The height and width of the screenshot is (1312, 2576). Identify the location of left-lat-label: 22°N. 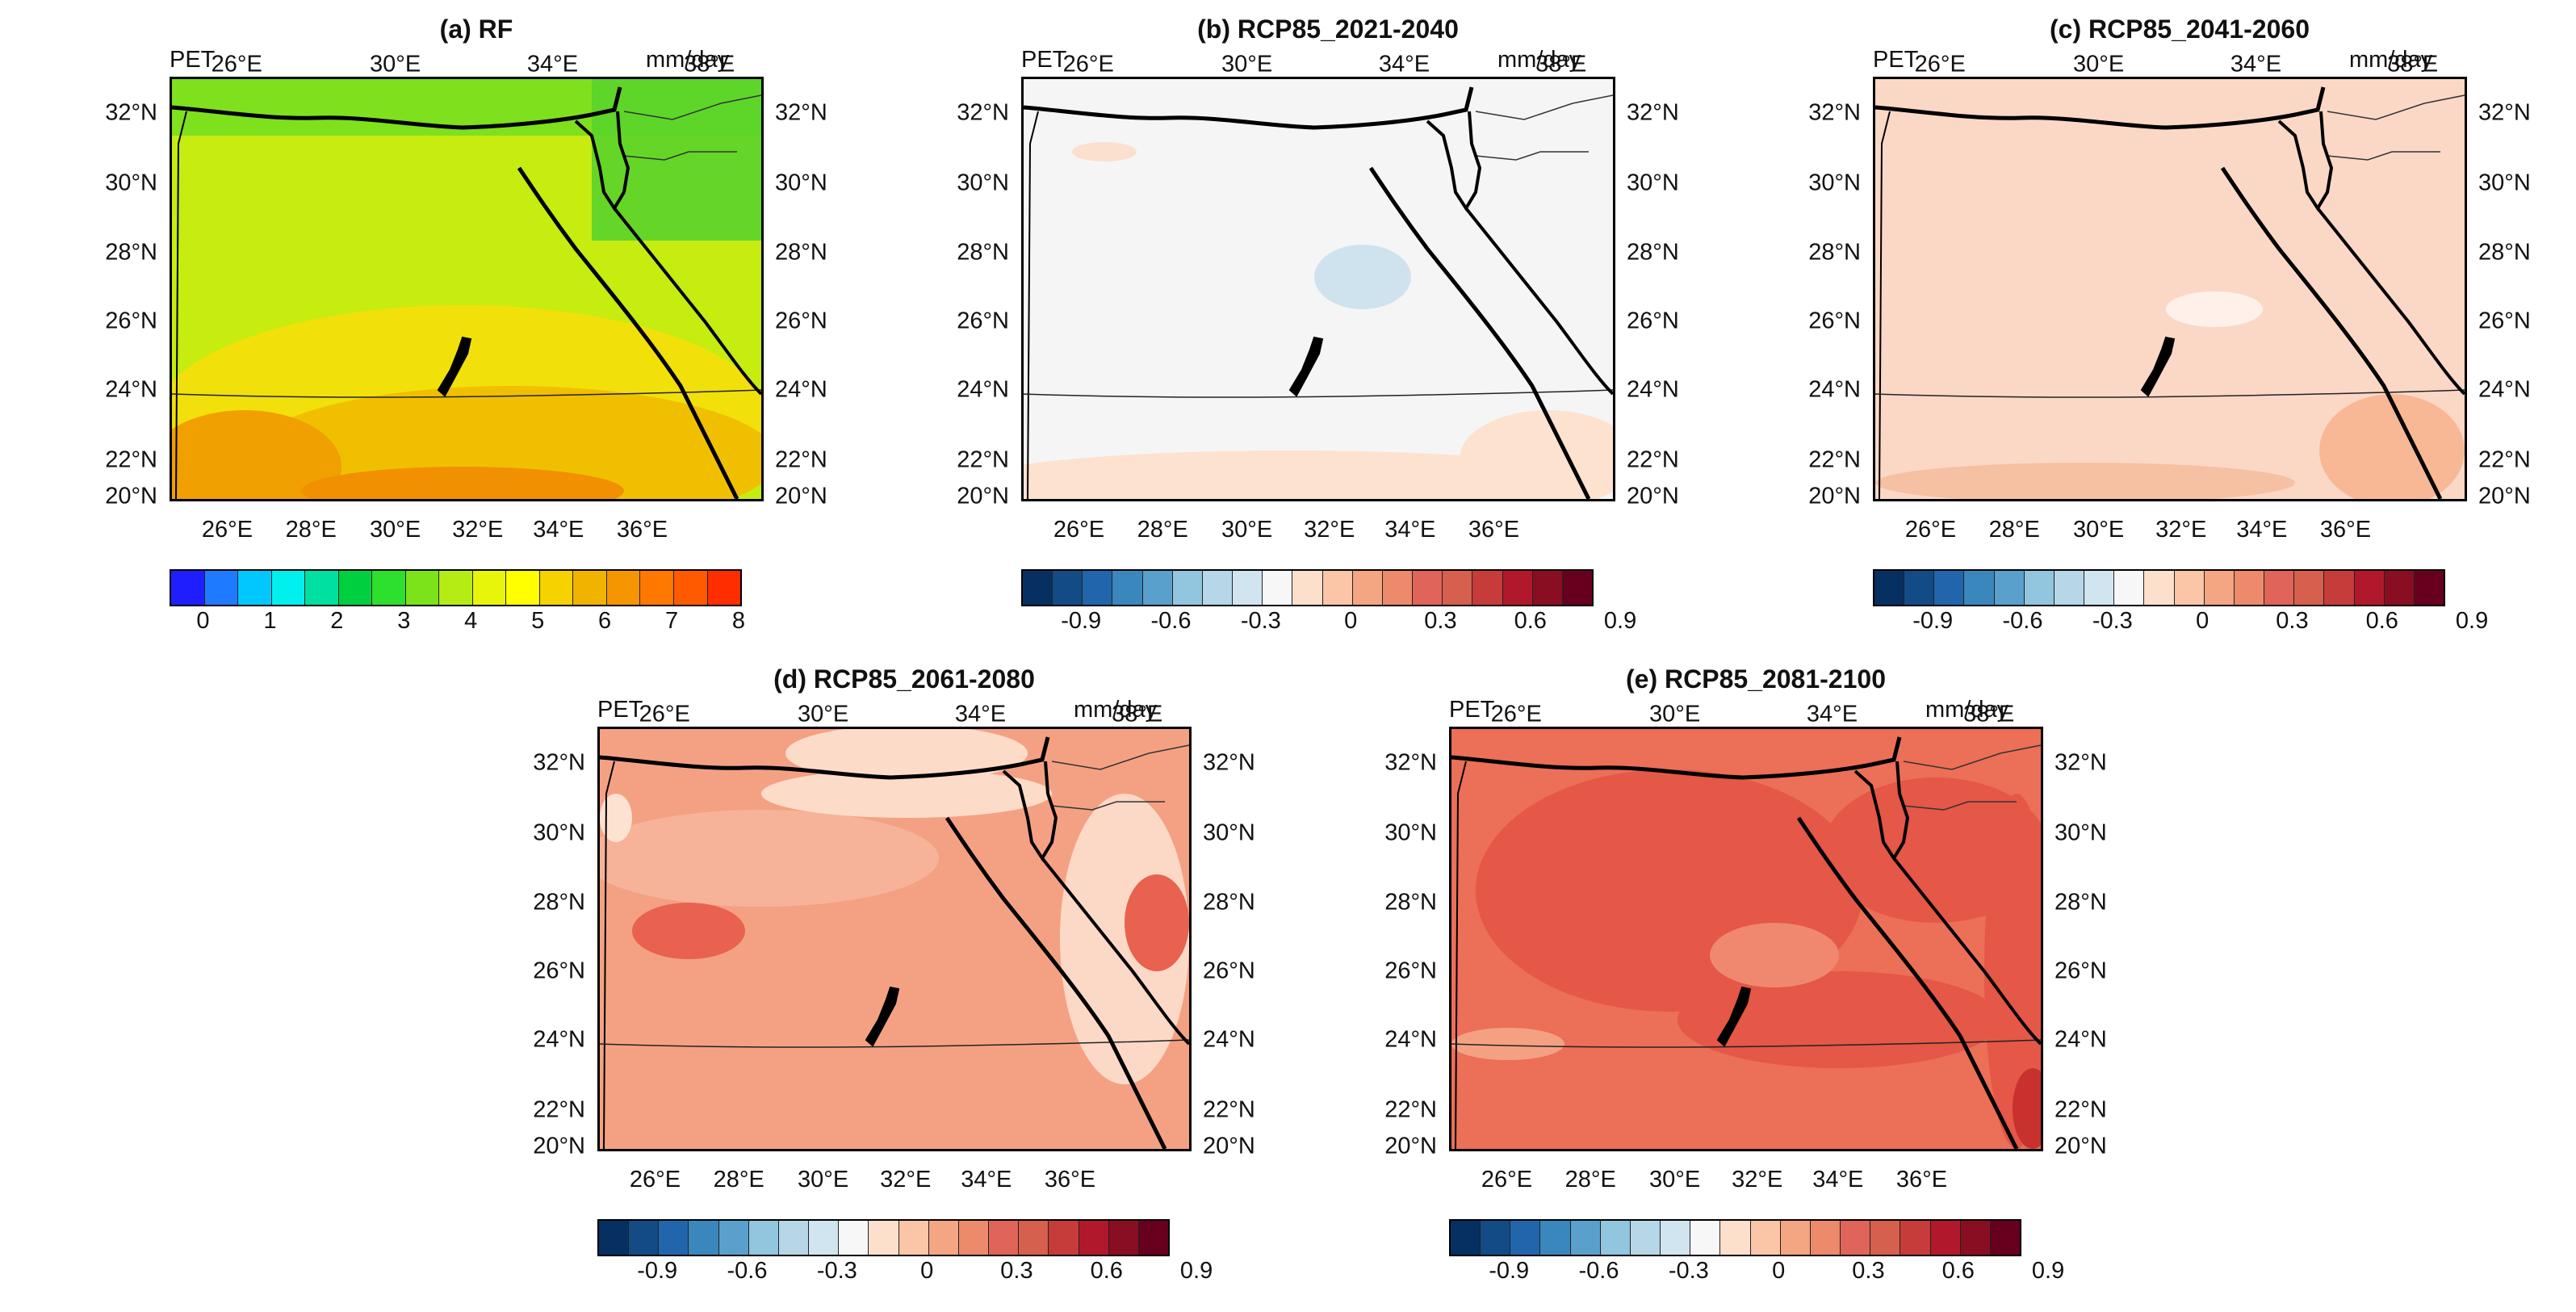
(1410, 1109).